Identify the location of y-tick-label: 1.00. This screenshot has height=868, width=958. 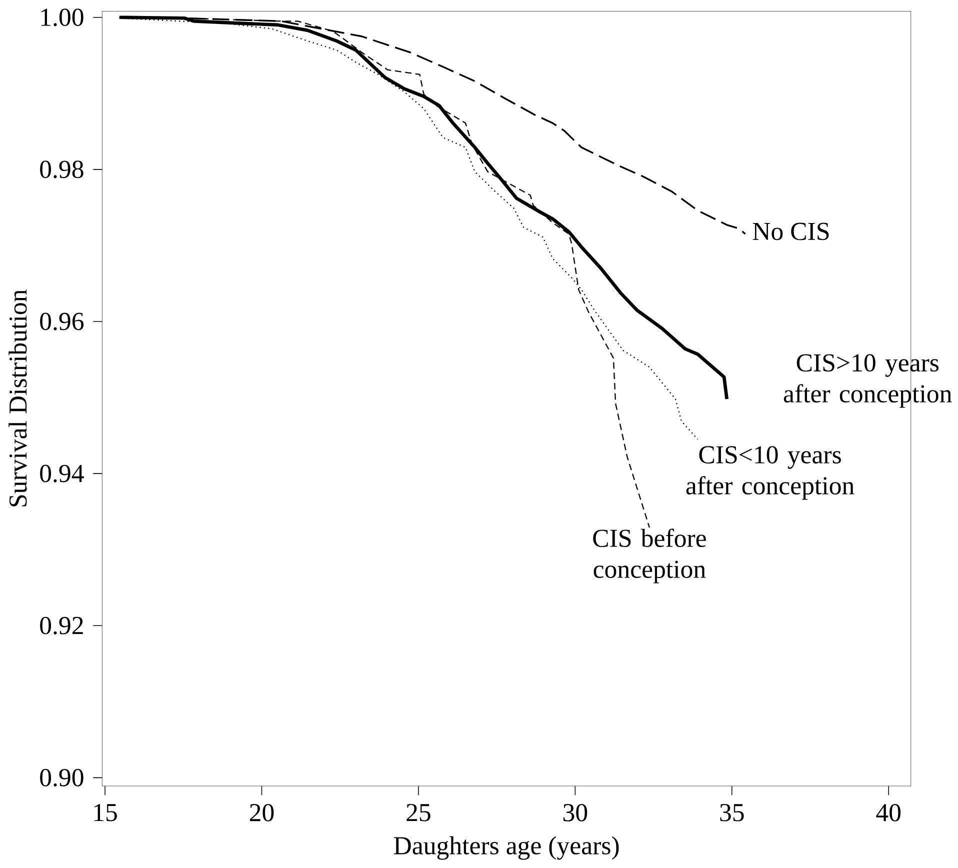
(62, 17).